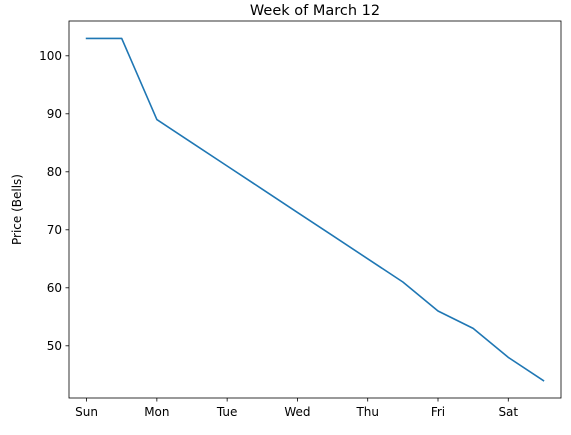 This screenshot has height=435, width=571. I want to click on x-tick-label: Fri, so click(438, 412).